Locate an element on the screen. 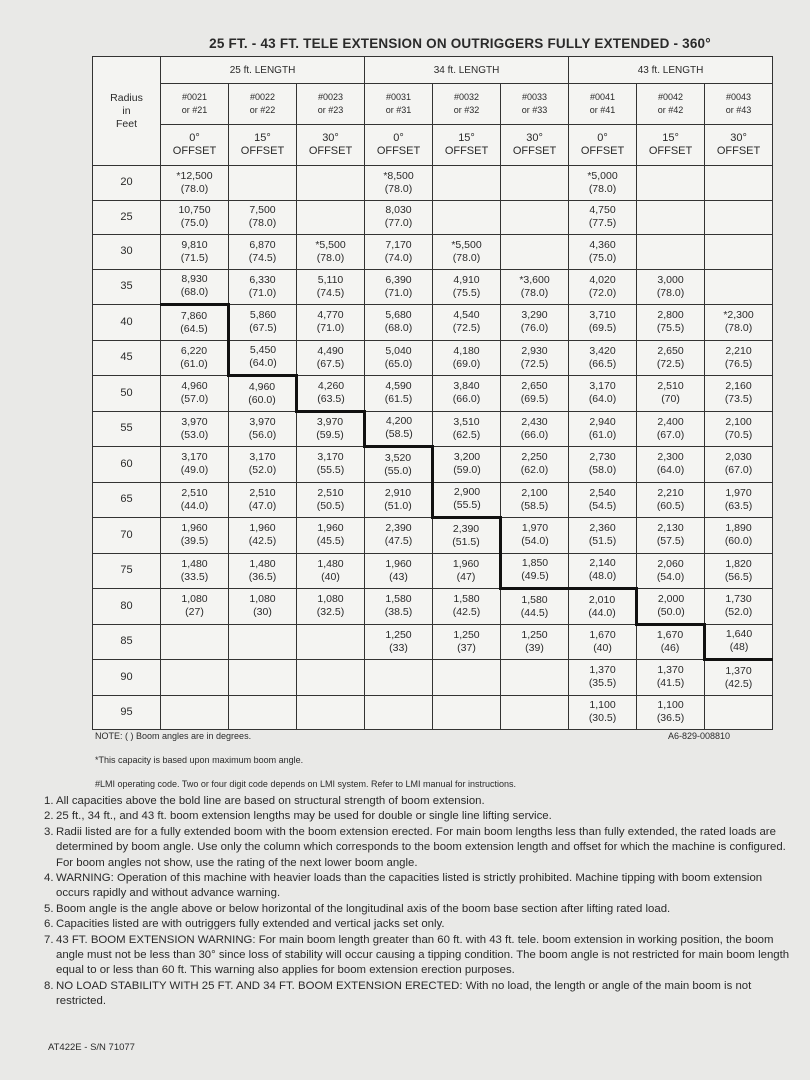  code: #0042 is located at coordinates (671, 97).